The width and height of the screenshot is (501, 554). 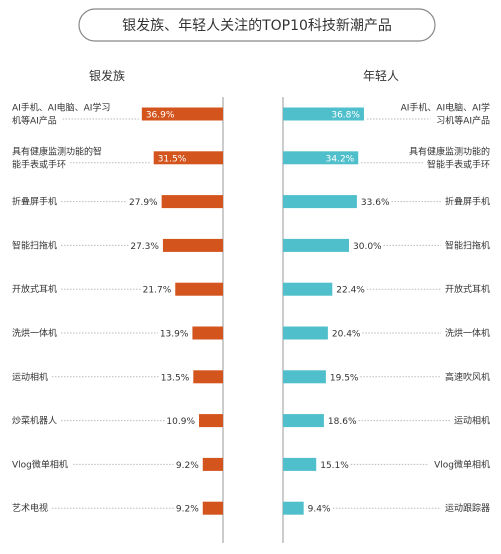 What do you see at coordinates (467, 202) in the screenshot?
I see `young-category-3: 折叠屏手机` at bounding box center [467, 202].